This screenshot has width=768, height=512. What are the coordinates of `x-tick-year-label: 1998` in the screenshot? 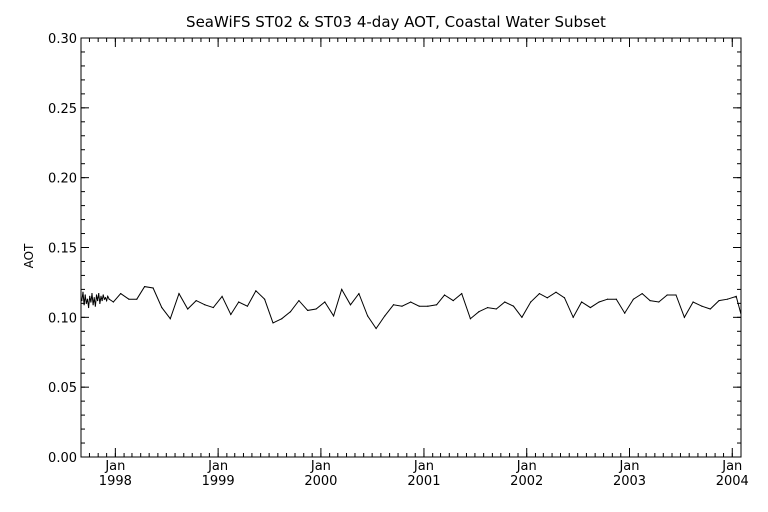 It's located at (115, 481).